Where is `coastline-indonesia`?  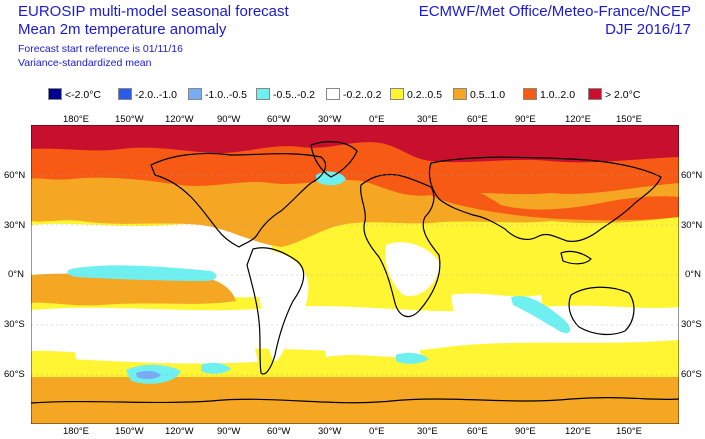 coastline-indonesia is located at coordinates (576, 257).